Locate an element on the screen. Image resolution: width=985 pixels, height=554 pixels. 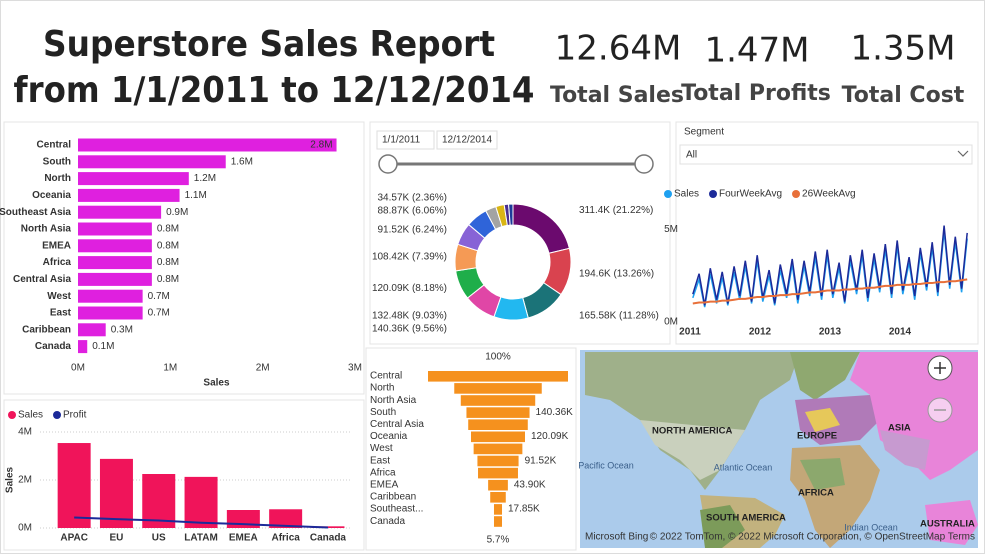
data-label: 311.4K (21.22%) is located at coordinates (616, 210).